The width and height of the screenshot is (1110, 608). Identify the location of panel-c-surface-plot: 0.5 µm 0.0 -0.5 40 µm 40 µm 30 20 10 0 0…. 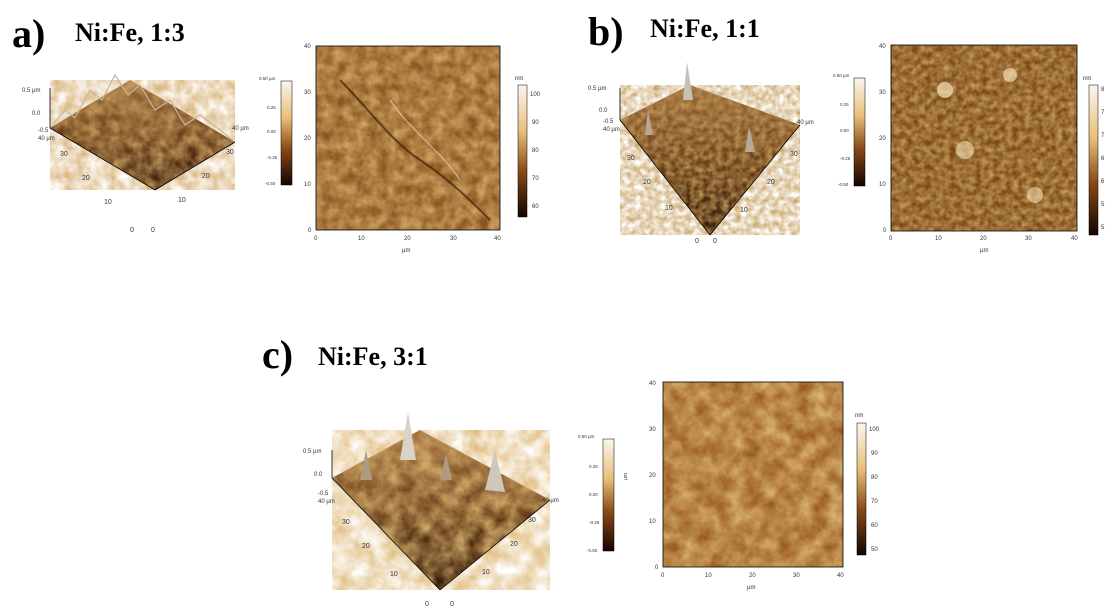
(431, 510).